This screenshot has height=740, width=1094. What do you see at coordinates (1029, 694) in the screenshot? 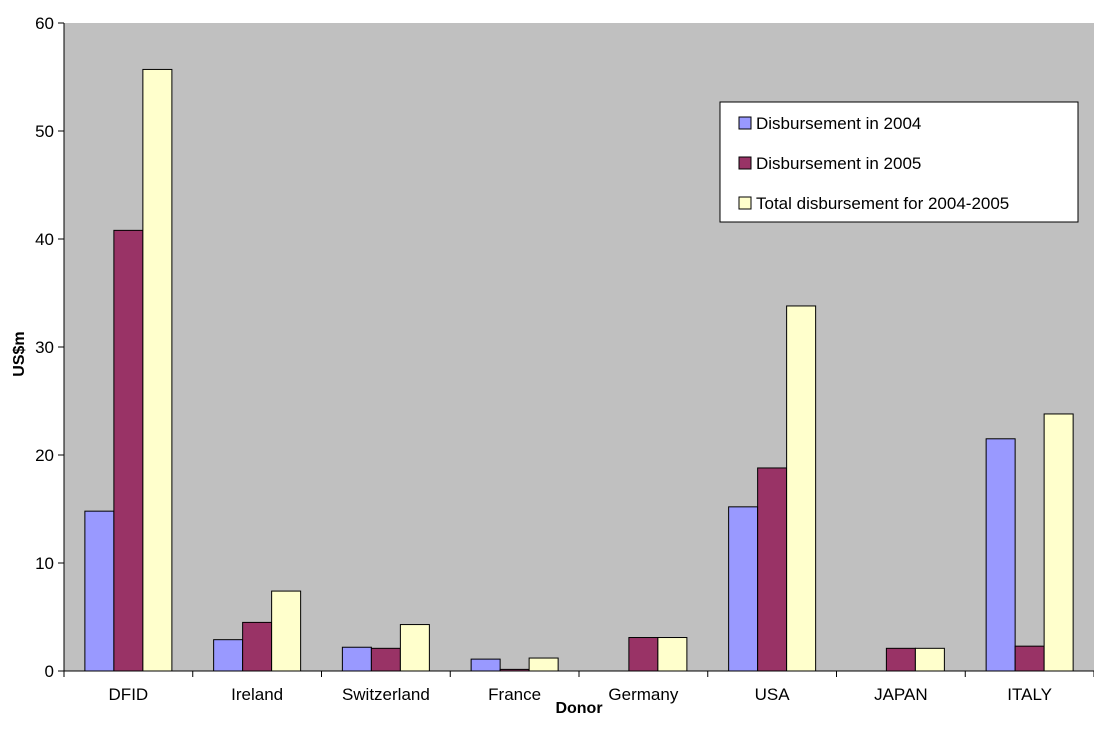
I see `x-tick-label: ITALY` at bounding box center [1029, 694].